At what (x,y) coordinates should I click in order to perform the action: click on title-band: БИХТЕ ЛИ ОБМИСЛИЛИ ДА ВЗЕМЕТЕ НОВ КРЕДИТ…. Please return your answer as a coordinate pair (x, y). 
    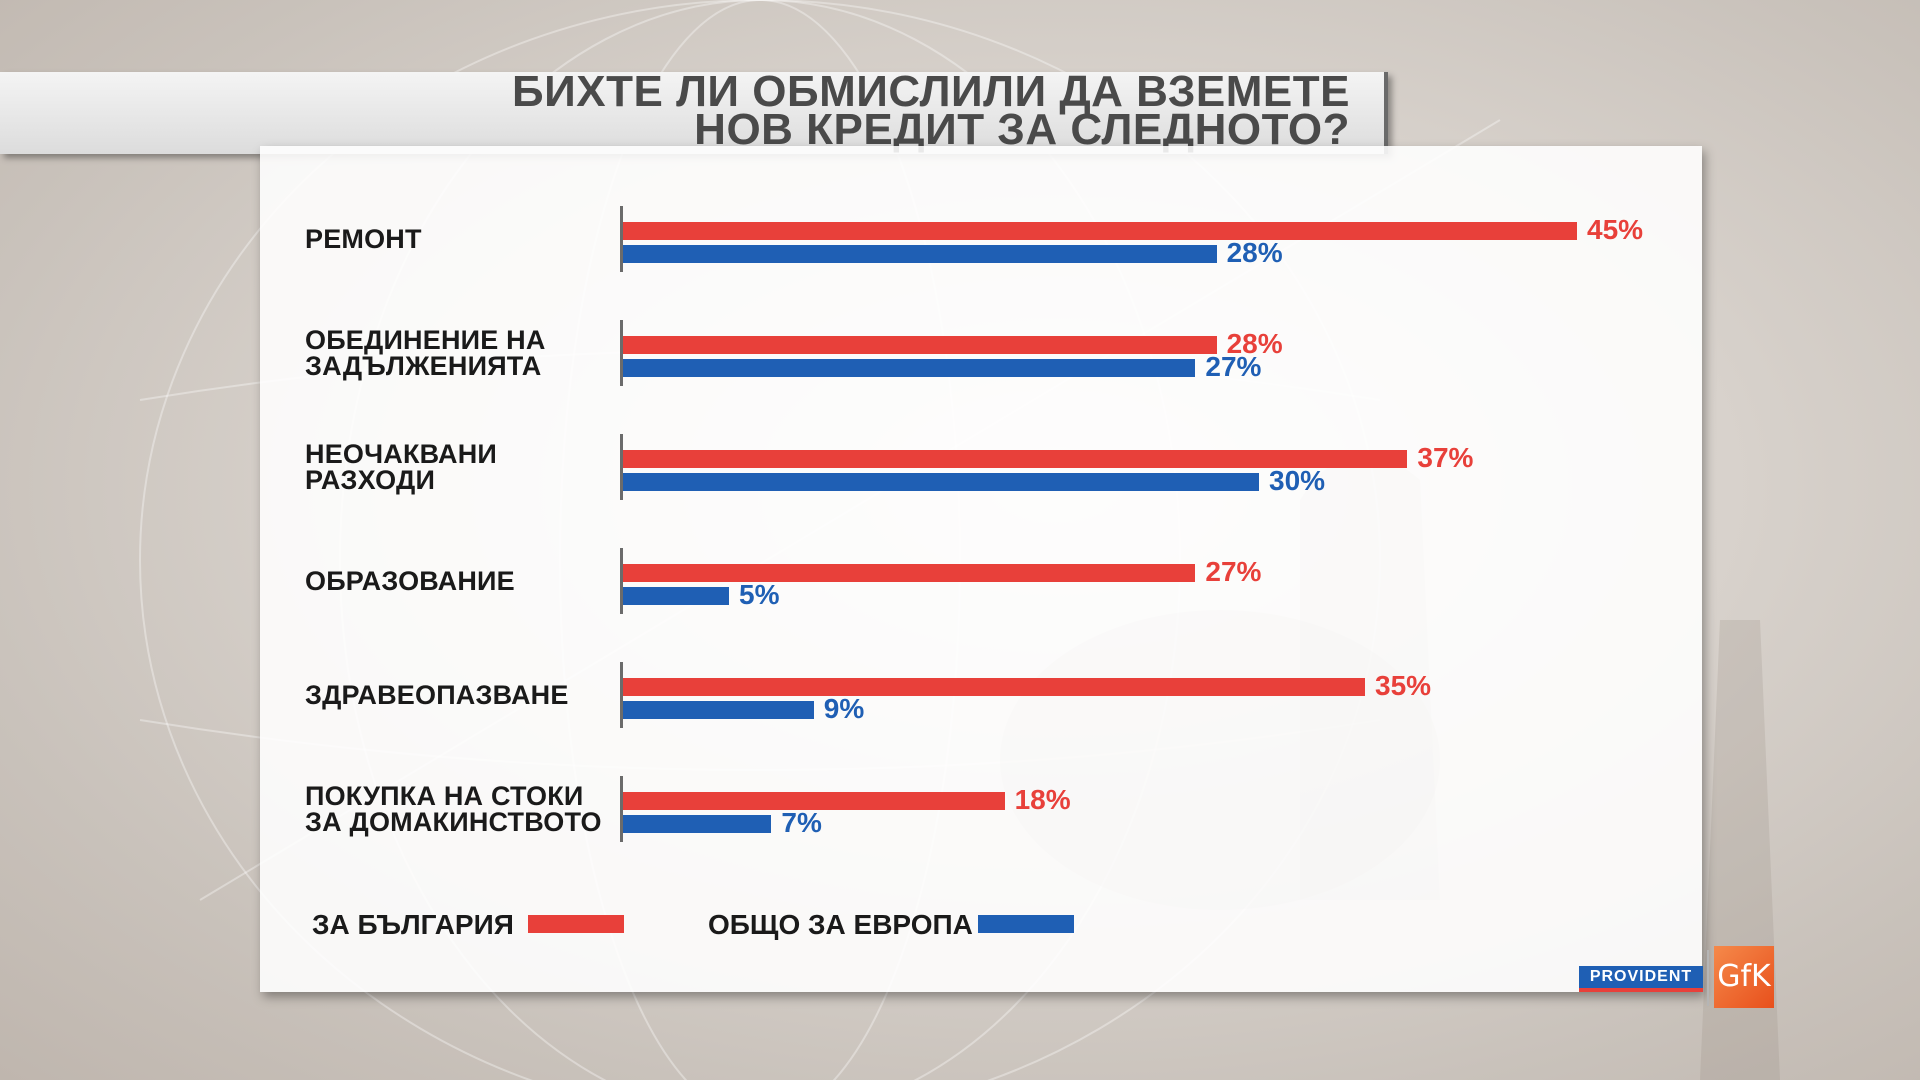
    Looking at the image, I should click on (694, 110).